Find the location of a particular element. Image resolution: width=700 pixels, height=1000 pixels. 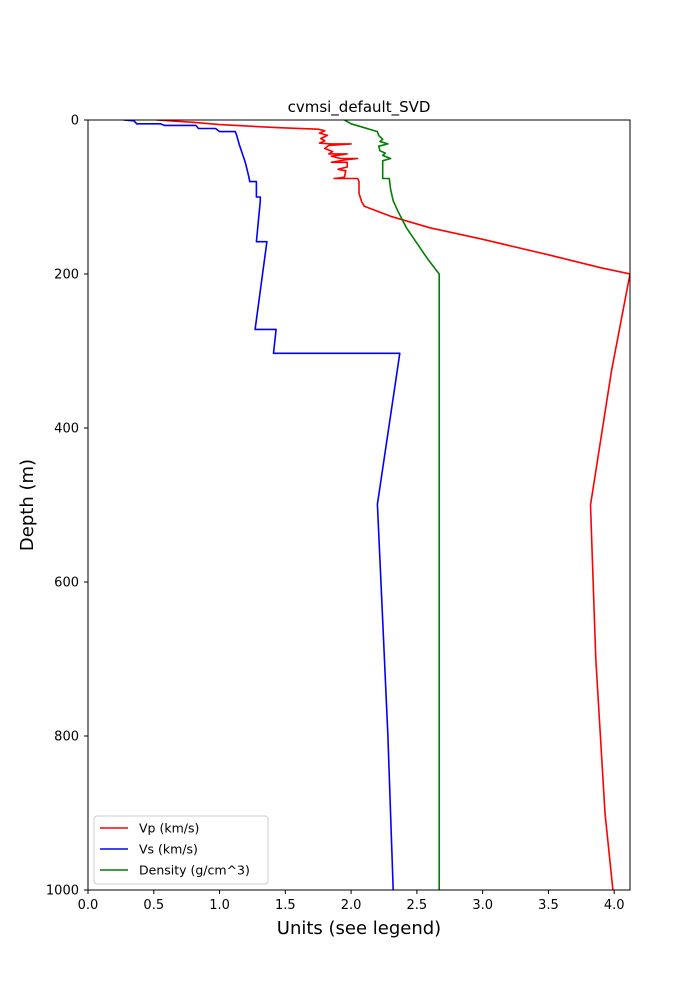

y-tick-label: 1000 is located at coordinates (62, 891).